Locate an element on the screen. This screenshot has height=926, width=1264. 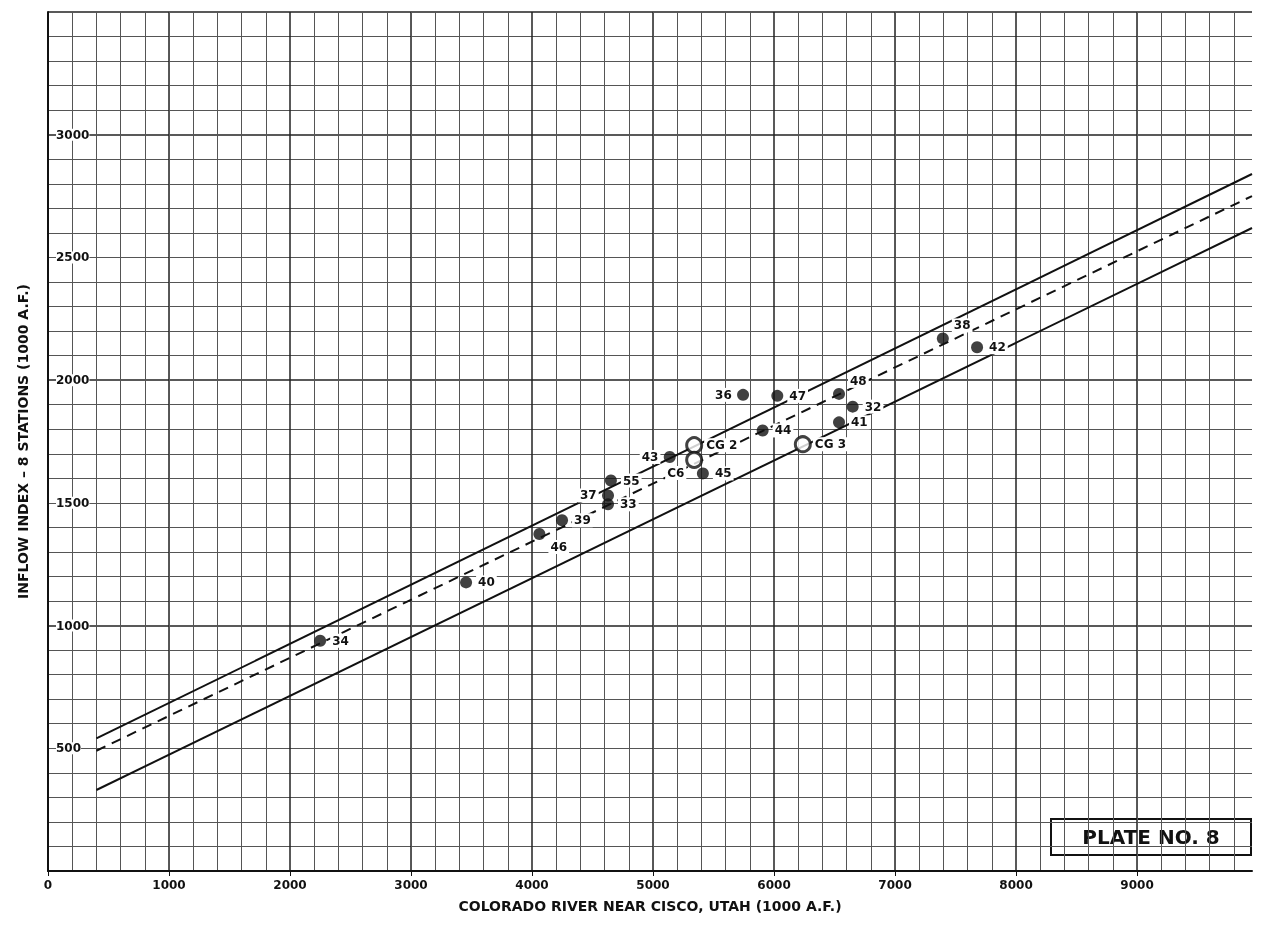
y-tick-label: 3000 is located at coordinates (73, 134).